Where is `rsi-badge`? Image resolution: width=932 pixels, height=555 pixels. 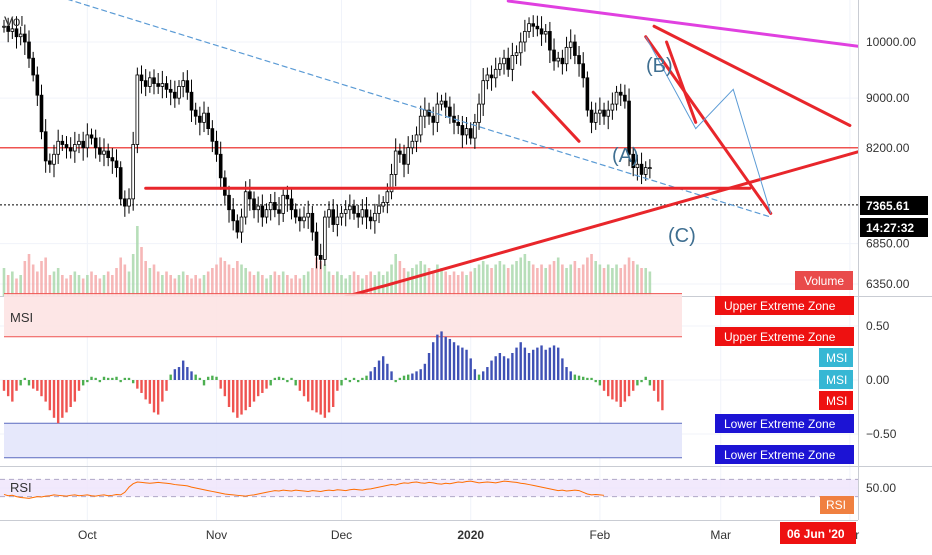 rsi-badge is located at coordinates (837, 505).